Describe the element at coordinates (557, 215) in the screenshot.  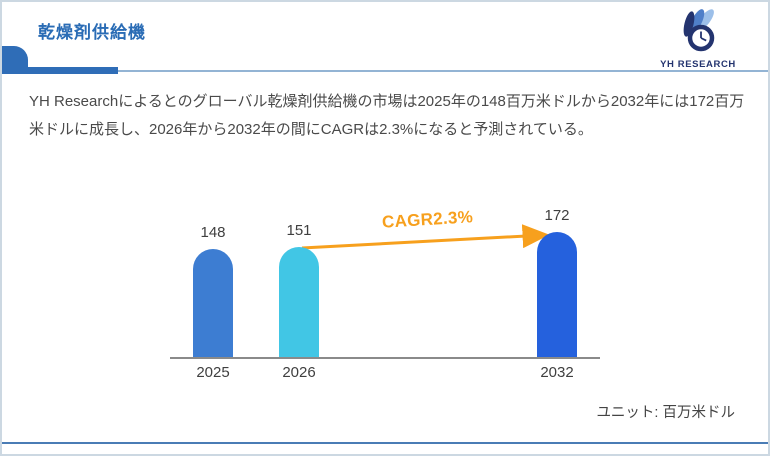
I see `bar-value-label: 172` at that location.